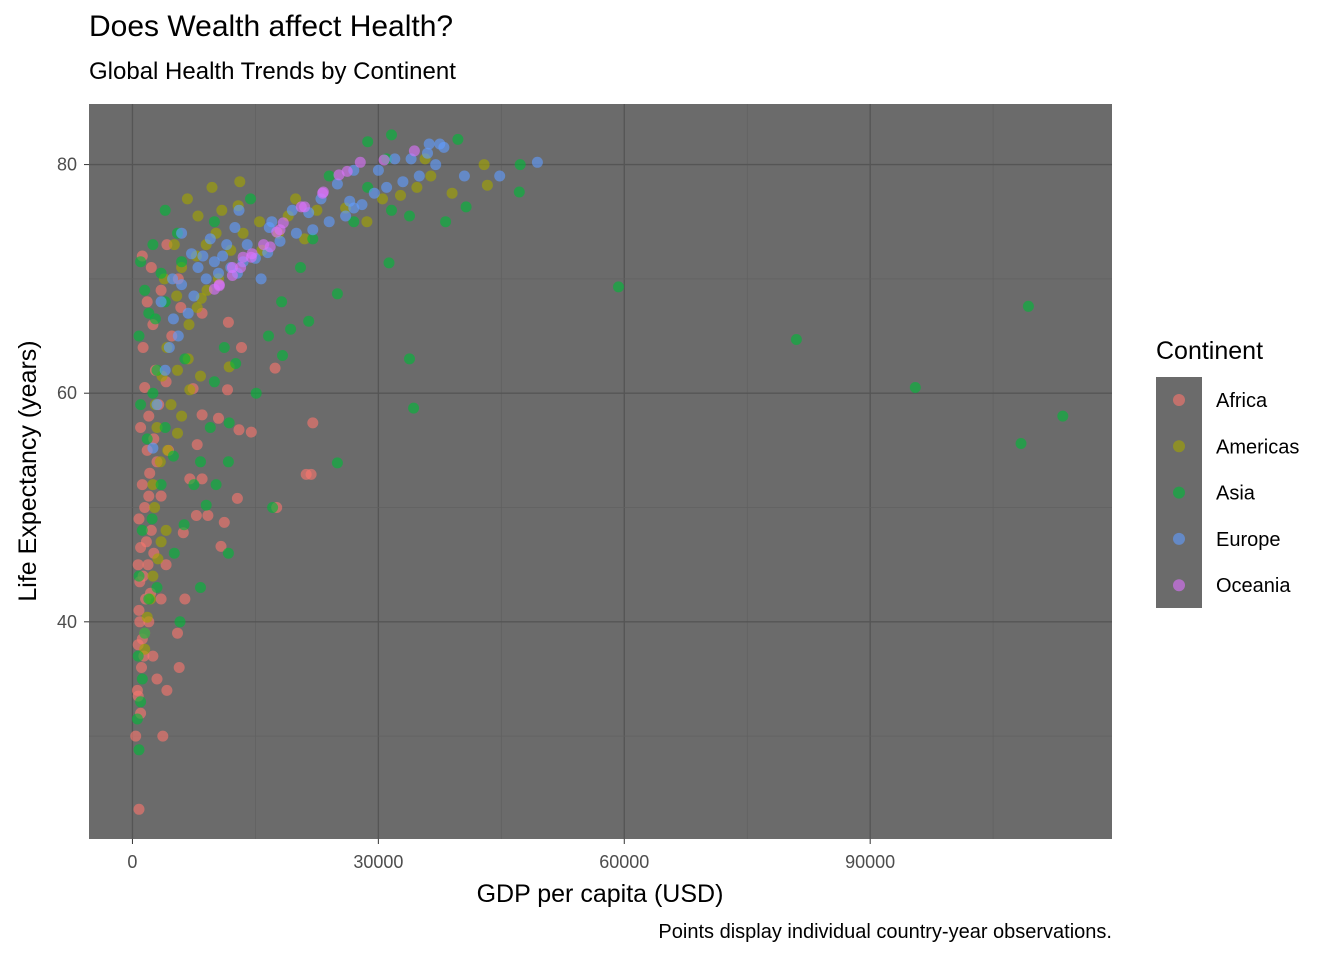 This screenshot has width=1344, height=960. Describe the element at coordinates (1236, 493) in the screenshot. I see `legend-items: Africa Americas Asia Europe Oceania` at that location.